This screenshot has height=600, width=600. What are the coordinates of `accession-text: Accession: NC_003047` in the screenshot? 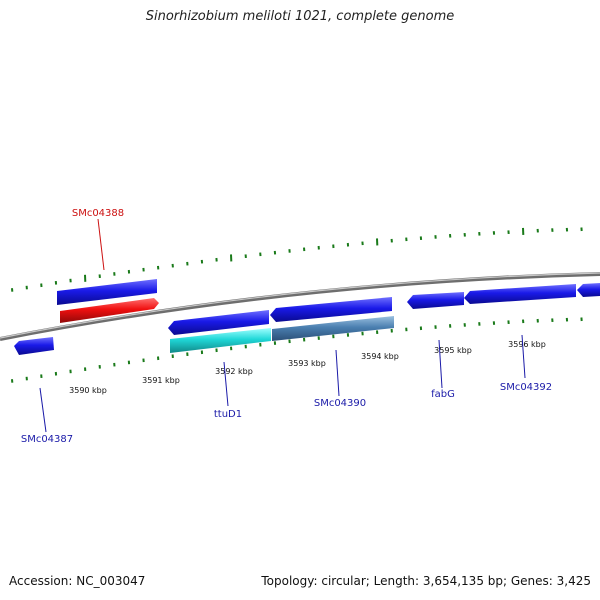 It's located at (77, 581).